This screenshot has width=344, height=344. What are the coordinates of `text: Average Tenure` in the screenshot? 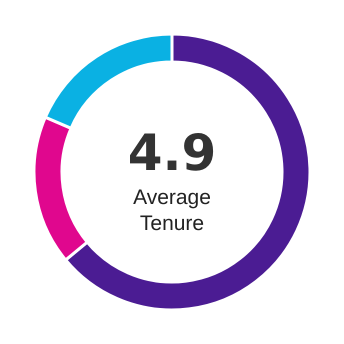 It's located at (172, 210).